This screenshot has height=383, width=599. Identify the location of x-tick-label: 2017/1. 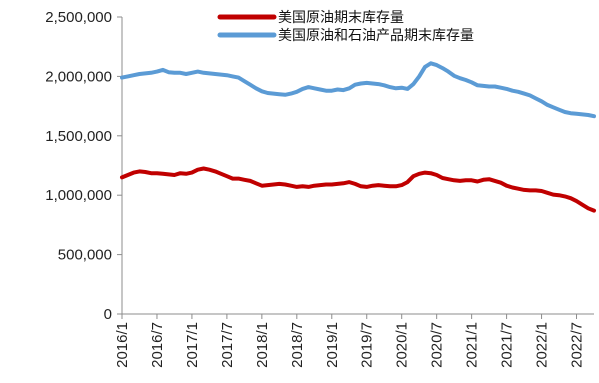
(192, 345).